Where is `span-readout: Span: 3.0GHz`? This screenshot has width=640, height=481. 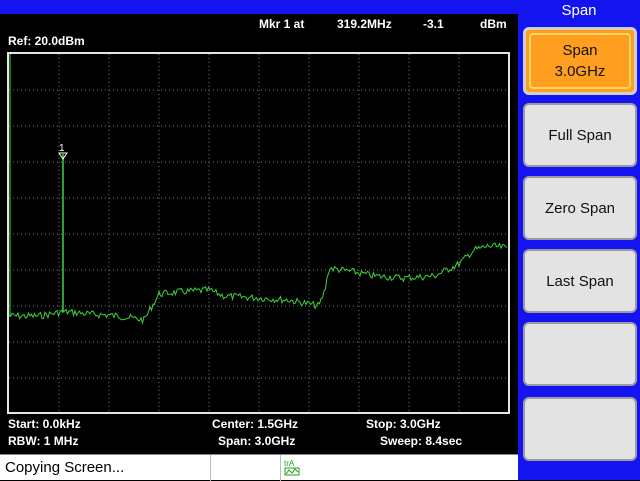
span-readout: Span: 3.0GHz is located at coordinates (257, 441).